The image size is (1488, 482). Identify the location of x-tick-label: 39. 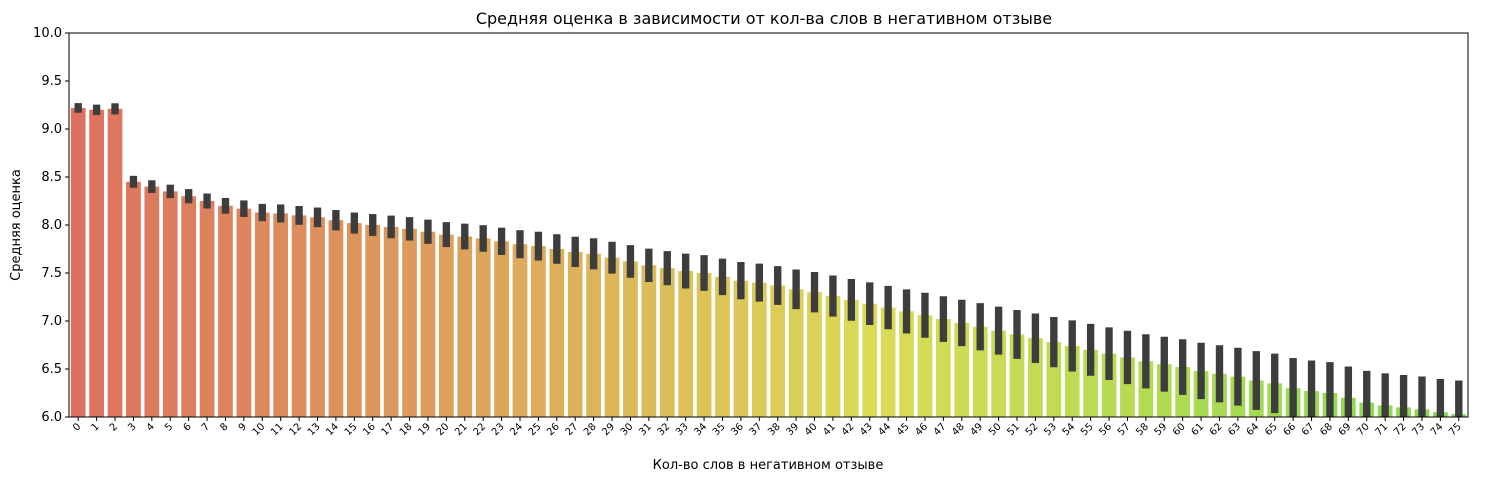
(792, 429).